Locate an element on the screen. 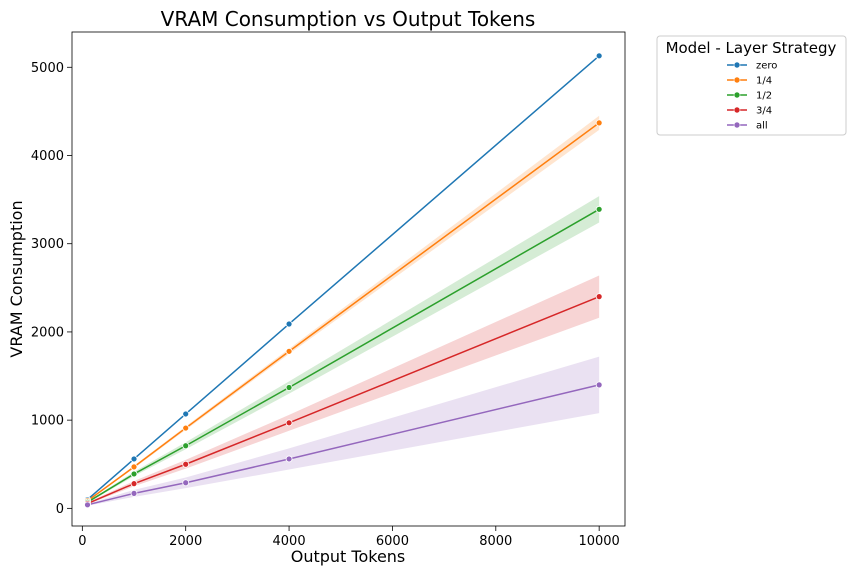 The image size is (864, 576). legend-label-0: zero is located at coordinates (766, 66).